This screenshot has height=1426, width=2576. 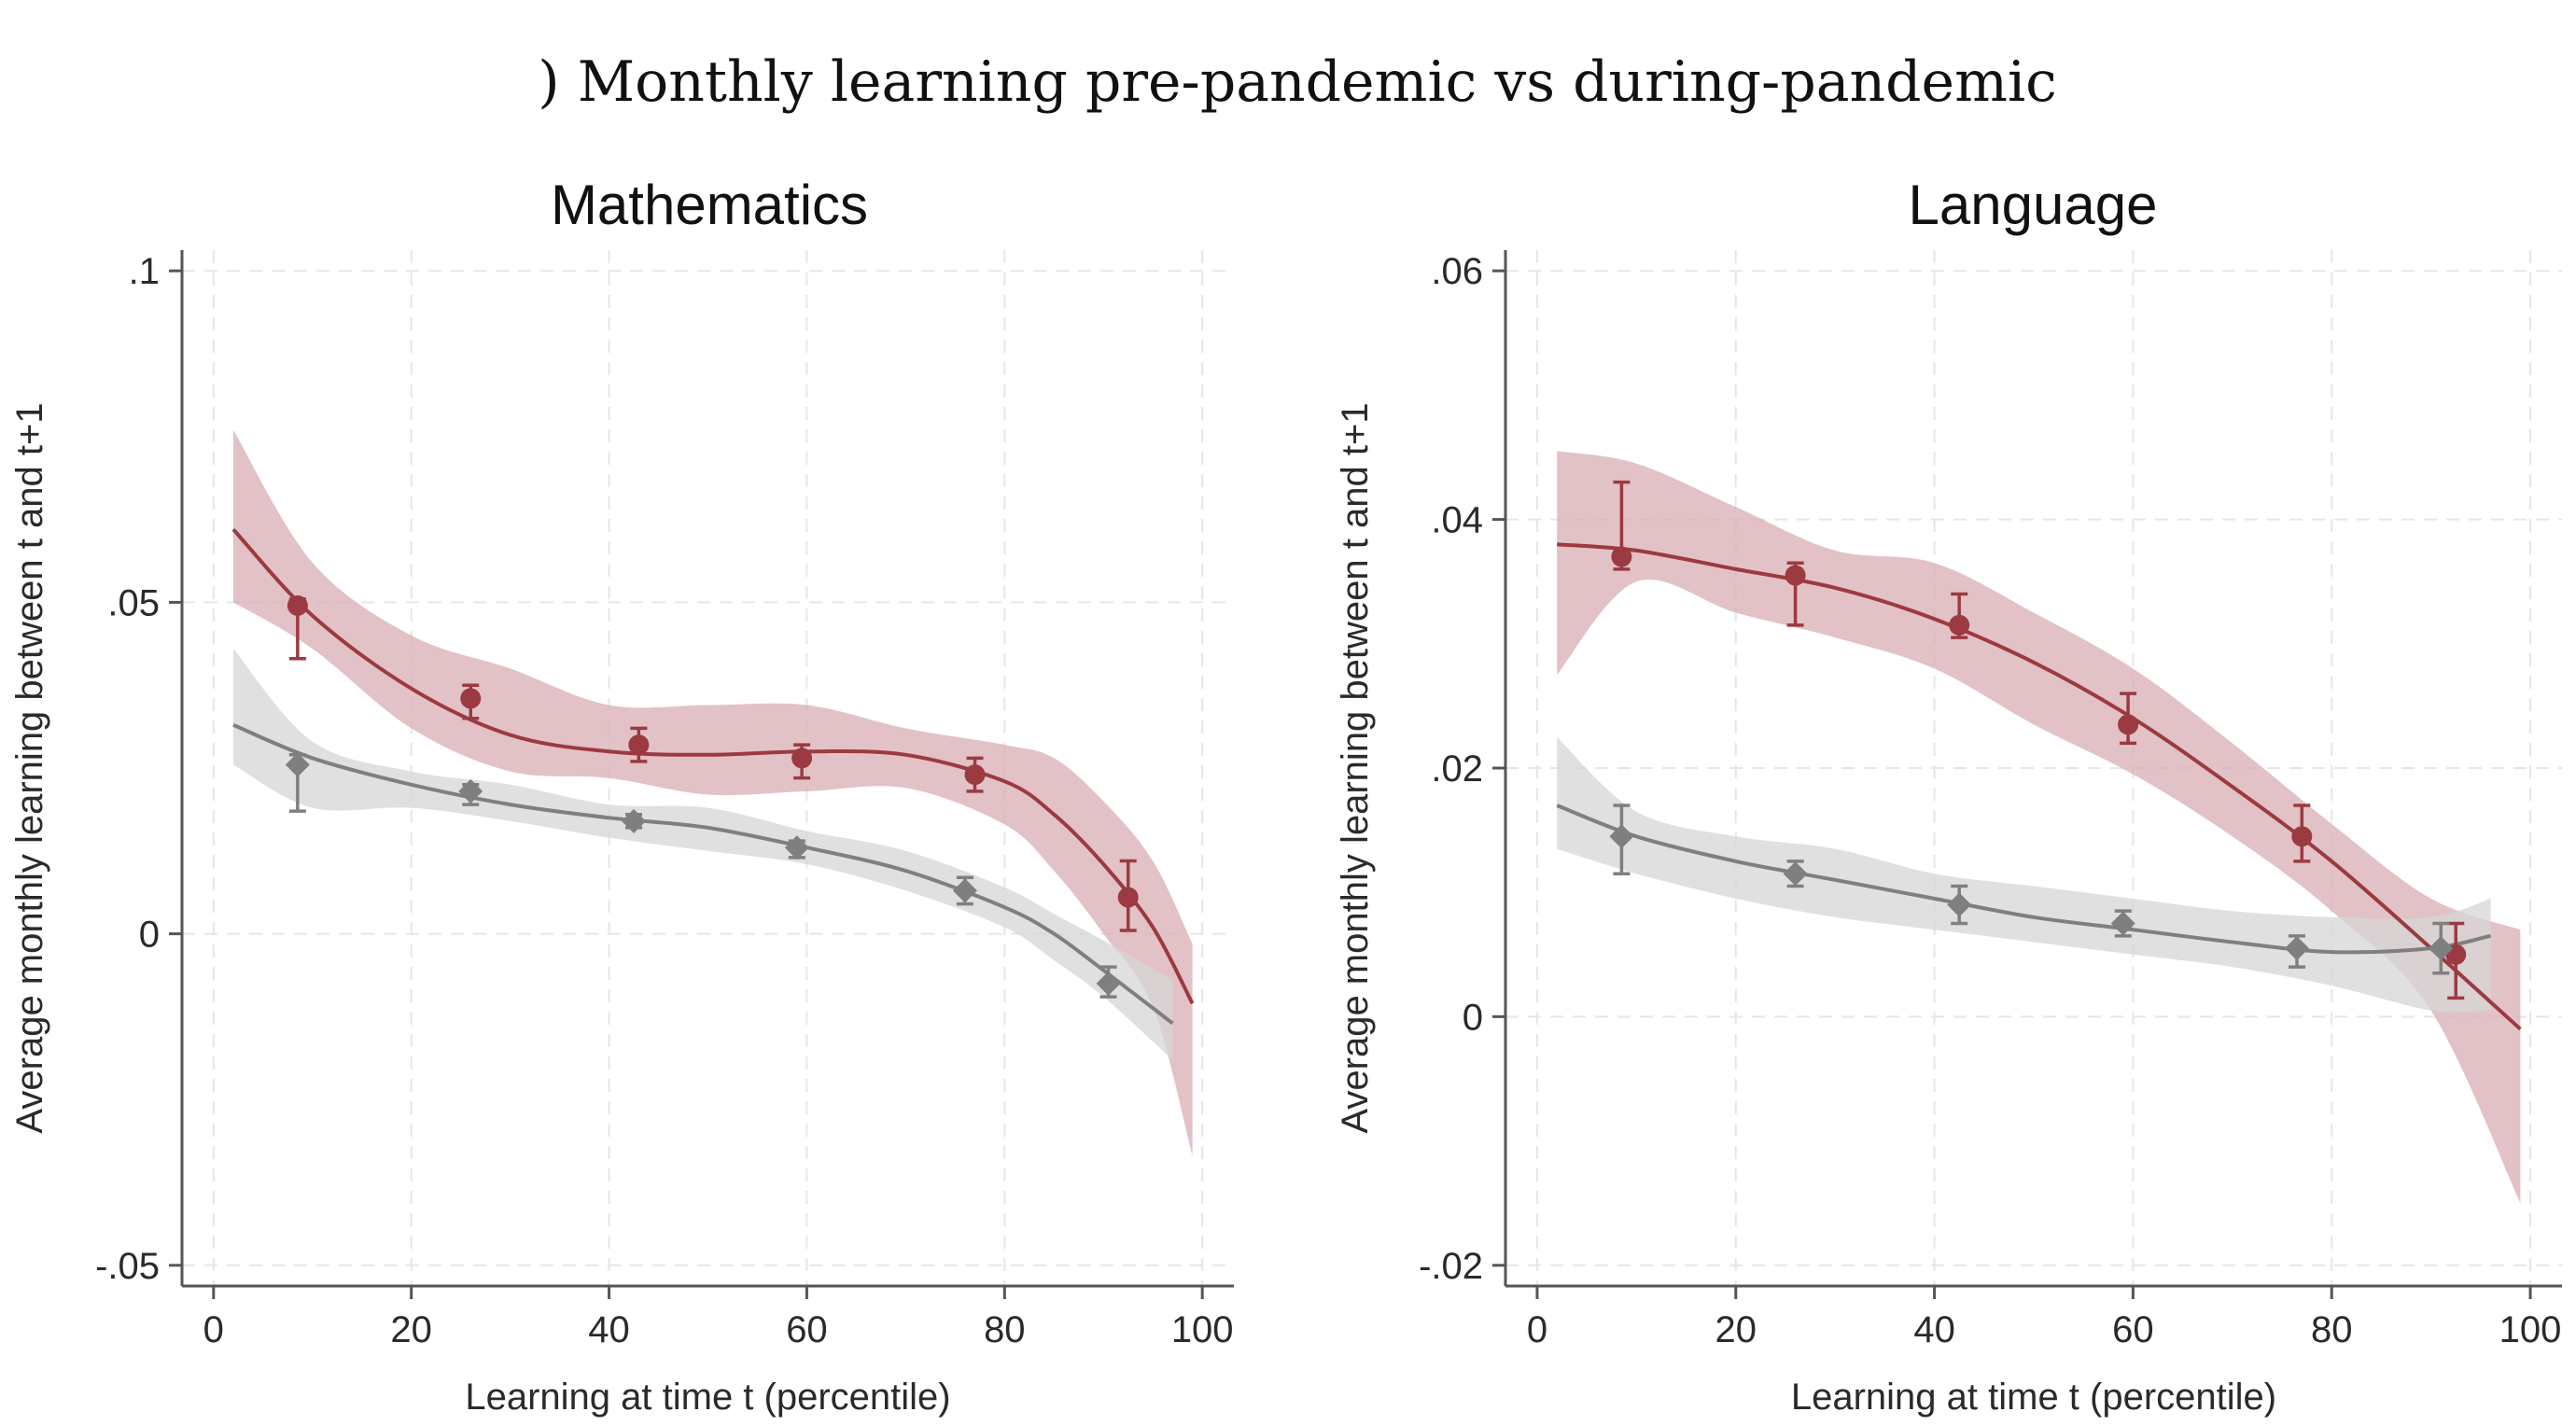 What do you see at coordinates (411, 1330) in the screenshot?
I see `x-tick-label-math-1: 20` at bounding box center [411, 1330].